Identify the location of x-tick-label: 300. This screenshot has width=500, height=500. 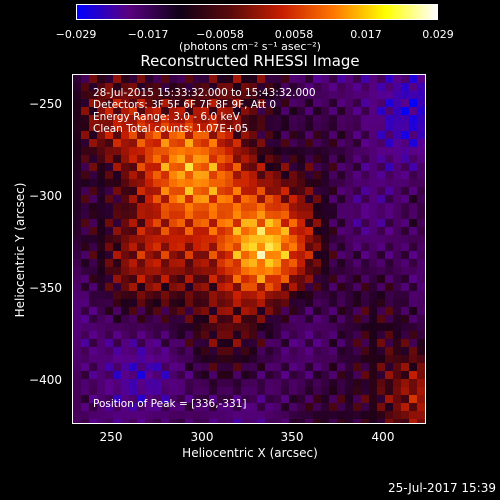
(202, 437).